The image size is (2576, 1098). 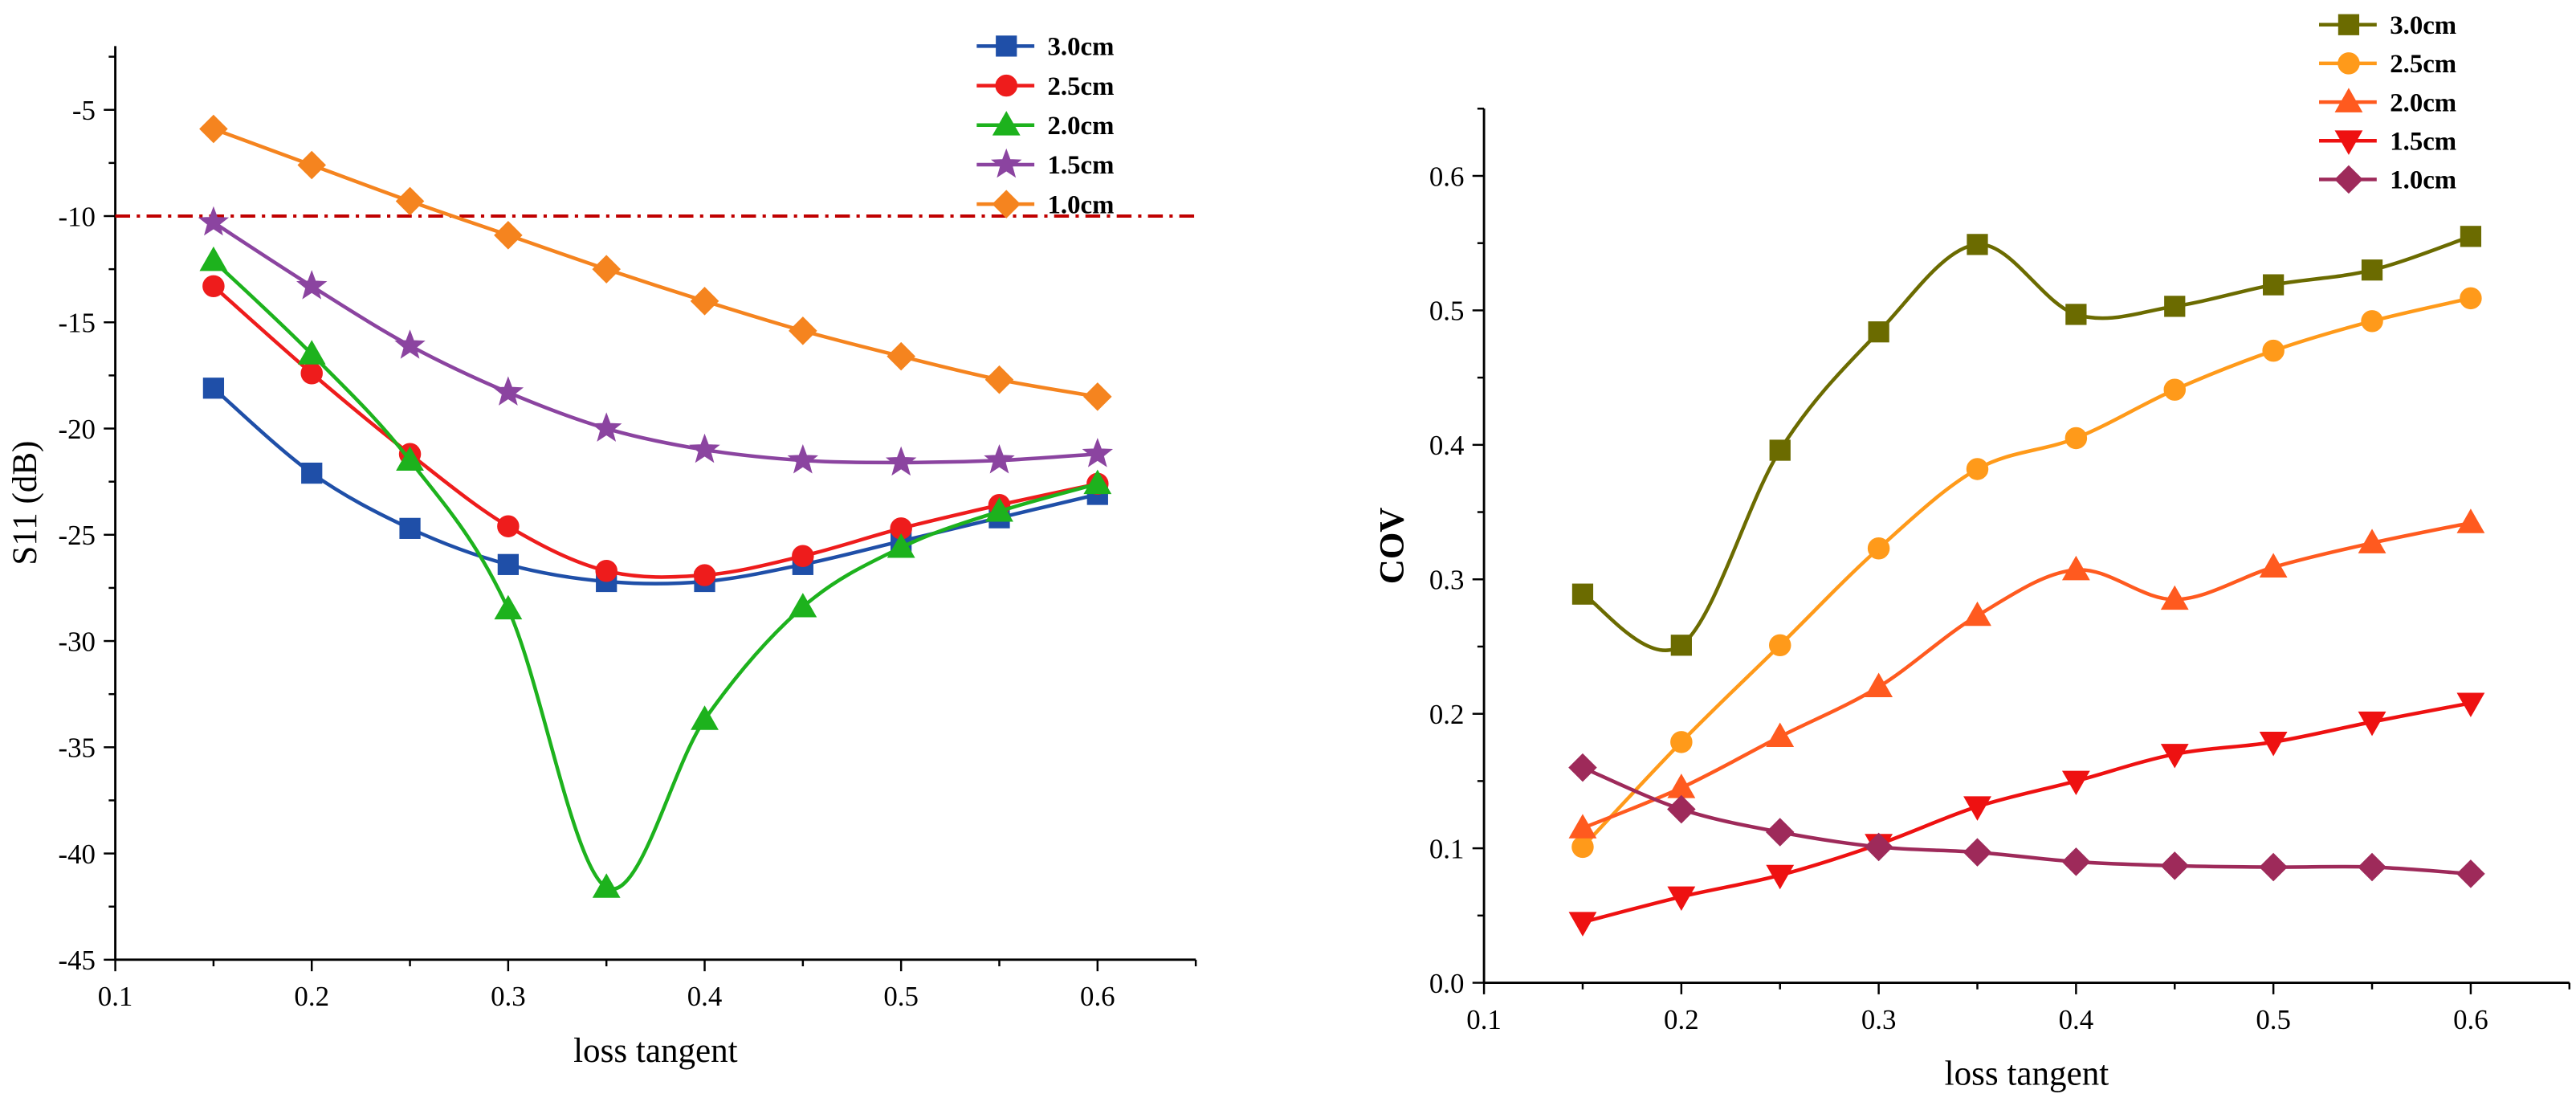 I want to click on series-2-5cm, so click(x=655, y=430).